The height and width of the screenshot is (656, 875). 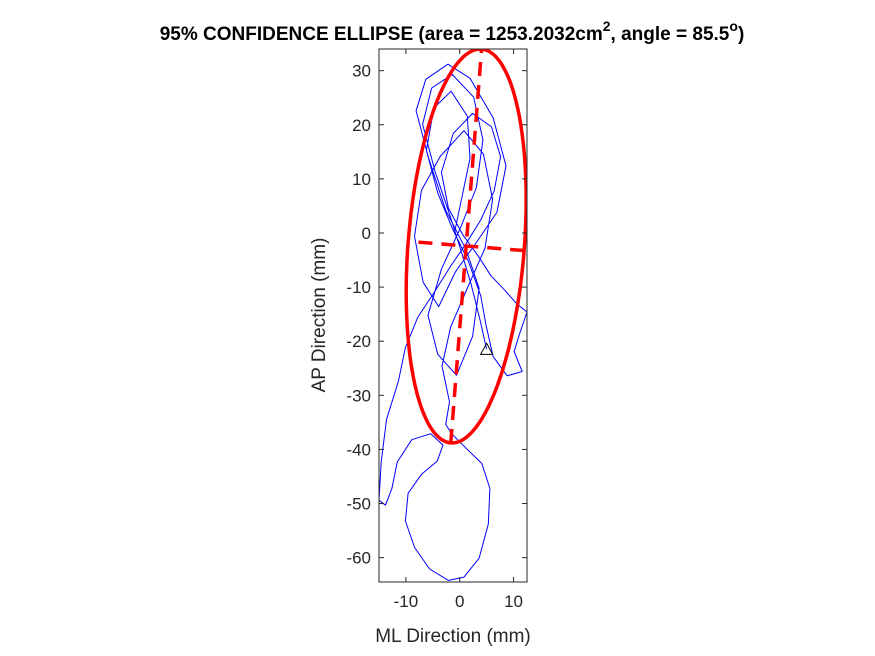 I want to click on start-marker-triangle, so click(x=486, y=348).